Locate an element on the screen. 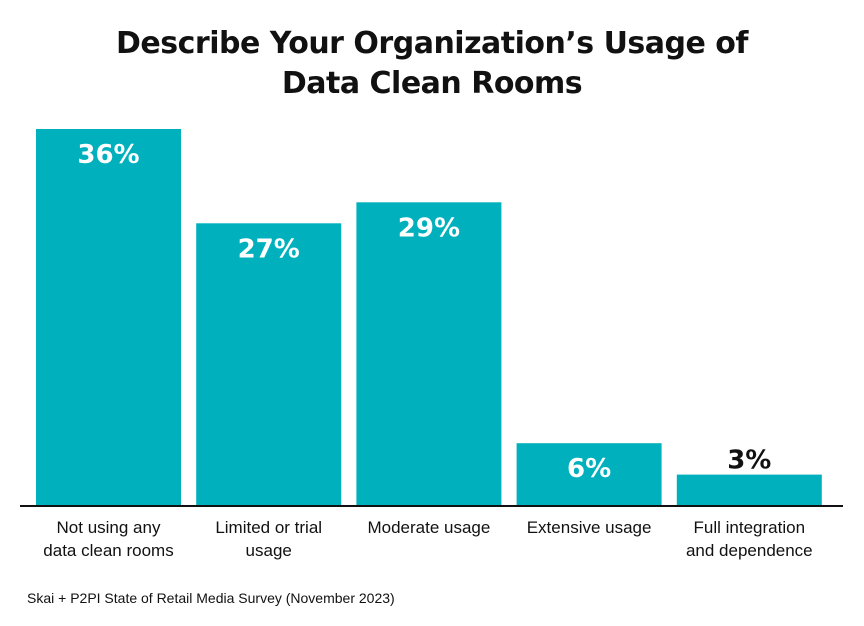 This screenshot has height=626, width=864. category-label-5-line-1: Full integration is located at coordinates (750, 527).